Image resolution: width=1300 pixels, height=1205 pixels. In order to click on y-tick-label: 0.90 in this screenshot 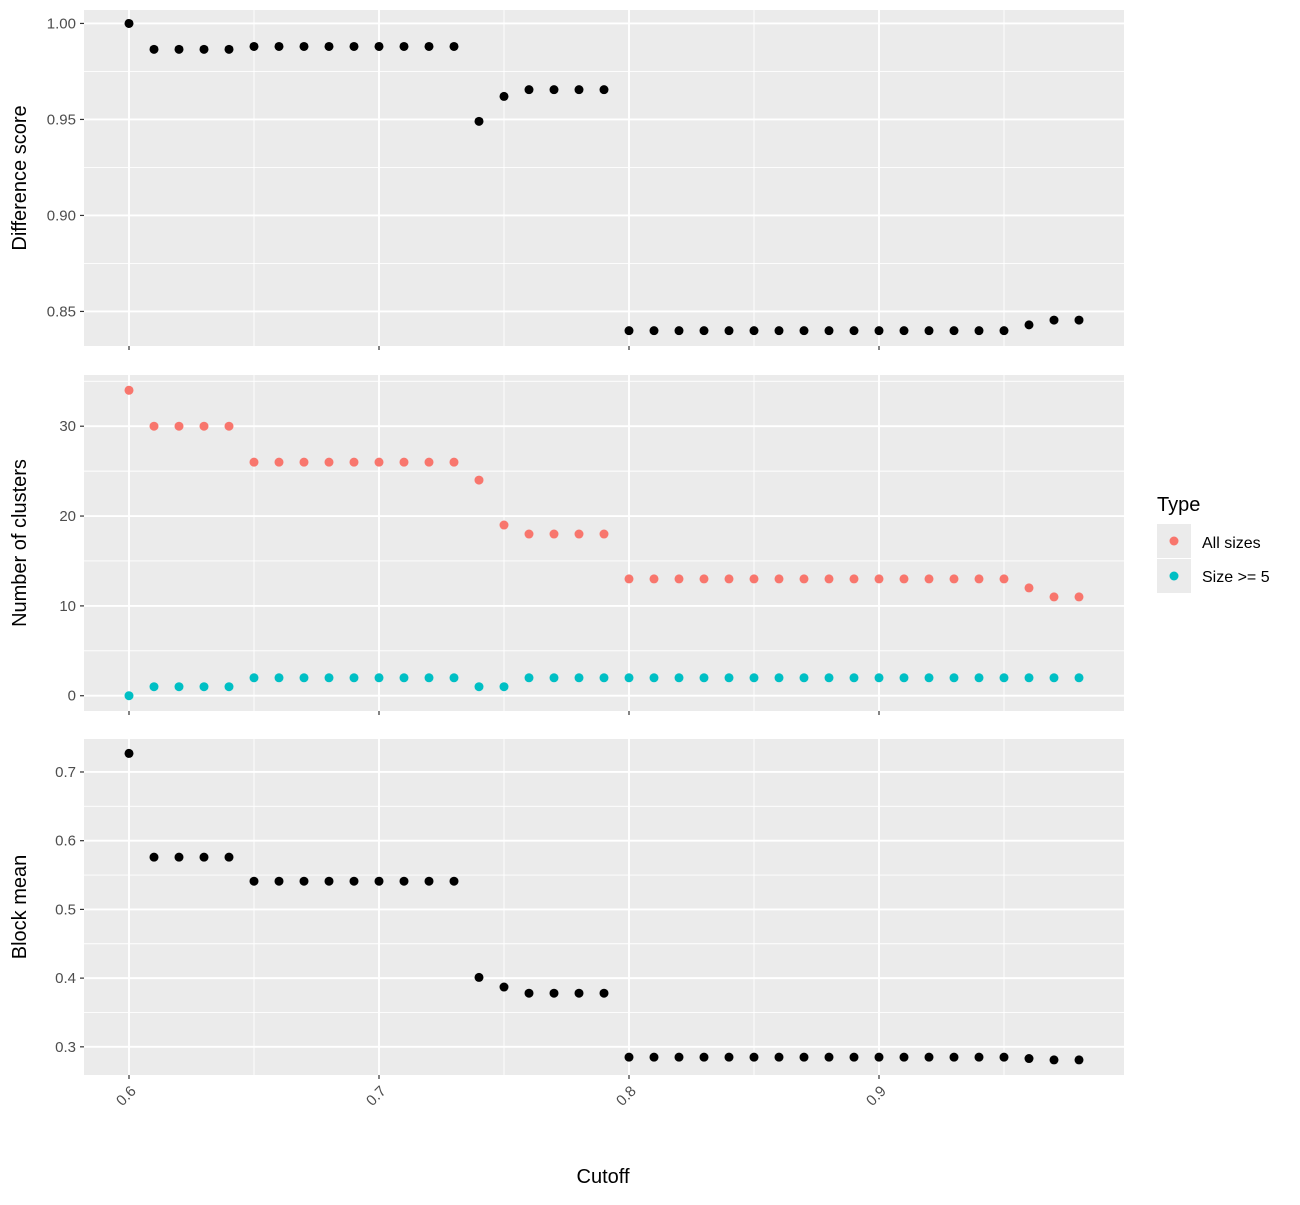, I will do `click(61, 215)`.